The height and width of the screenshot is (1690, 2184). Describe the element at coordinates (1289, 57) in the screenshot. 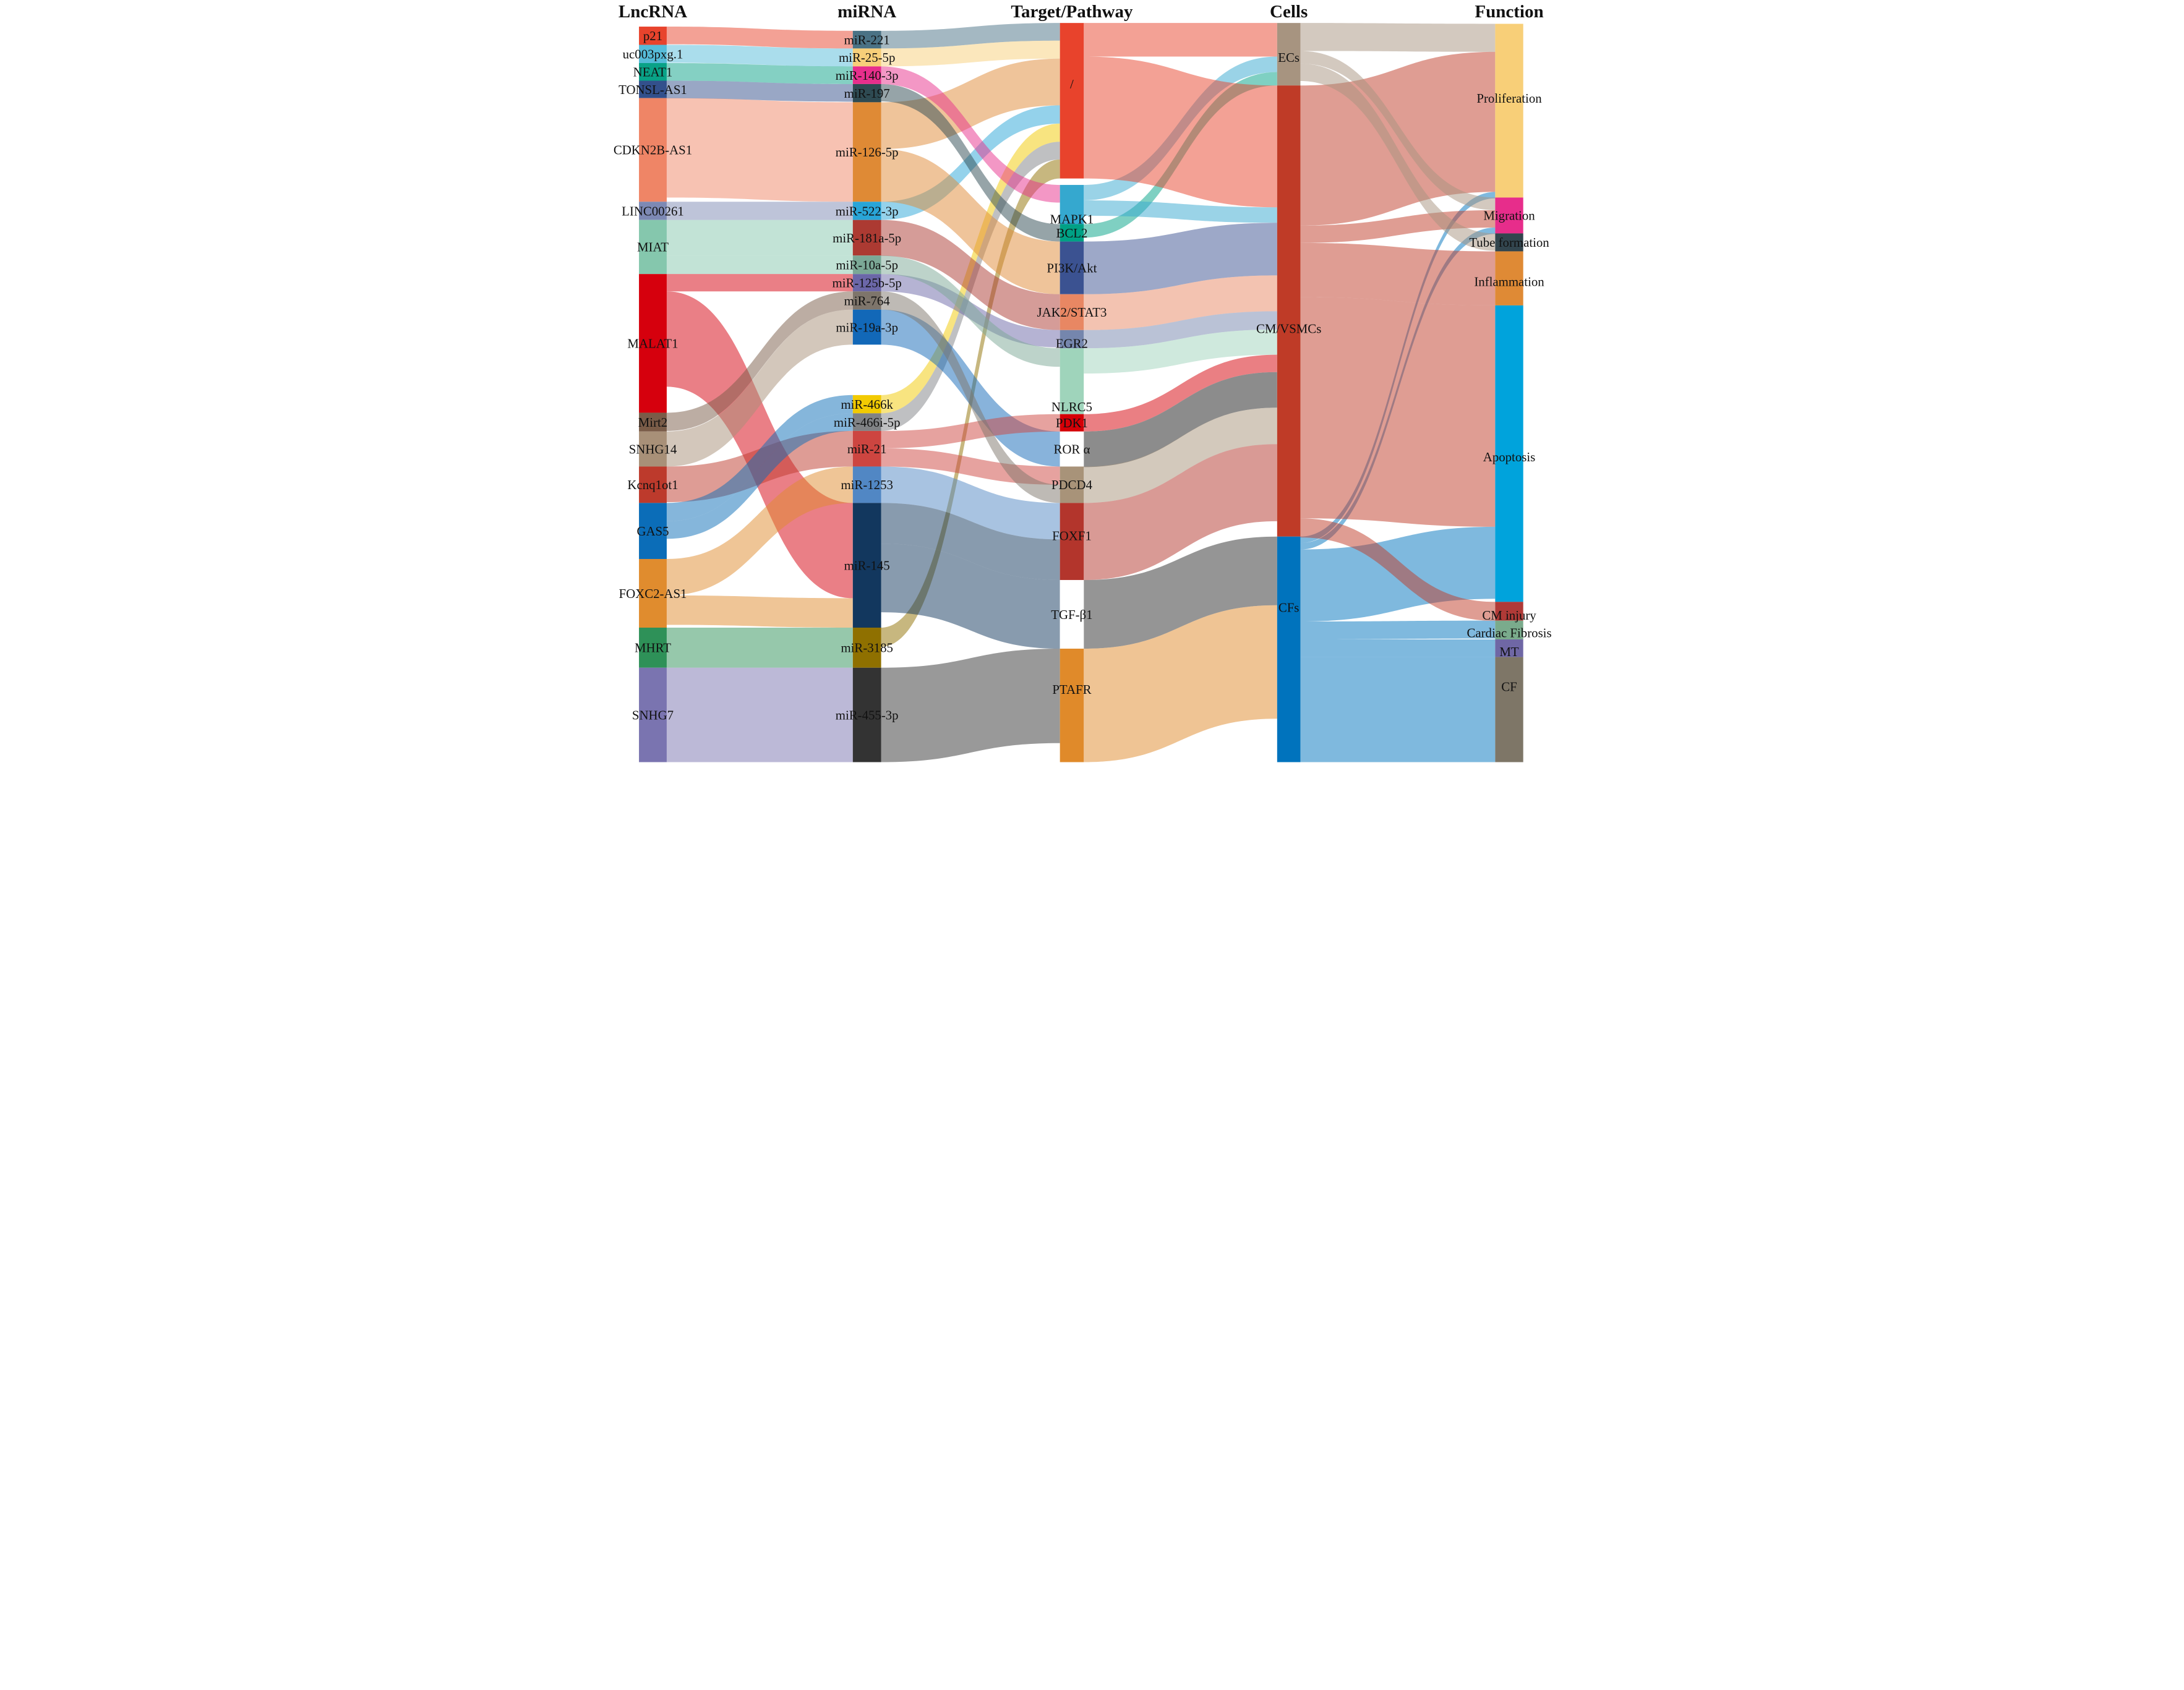

I see `sankey-node-label-ecs: ECs` at that location.